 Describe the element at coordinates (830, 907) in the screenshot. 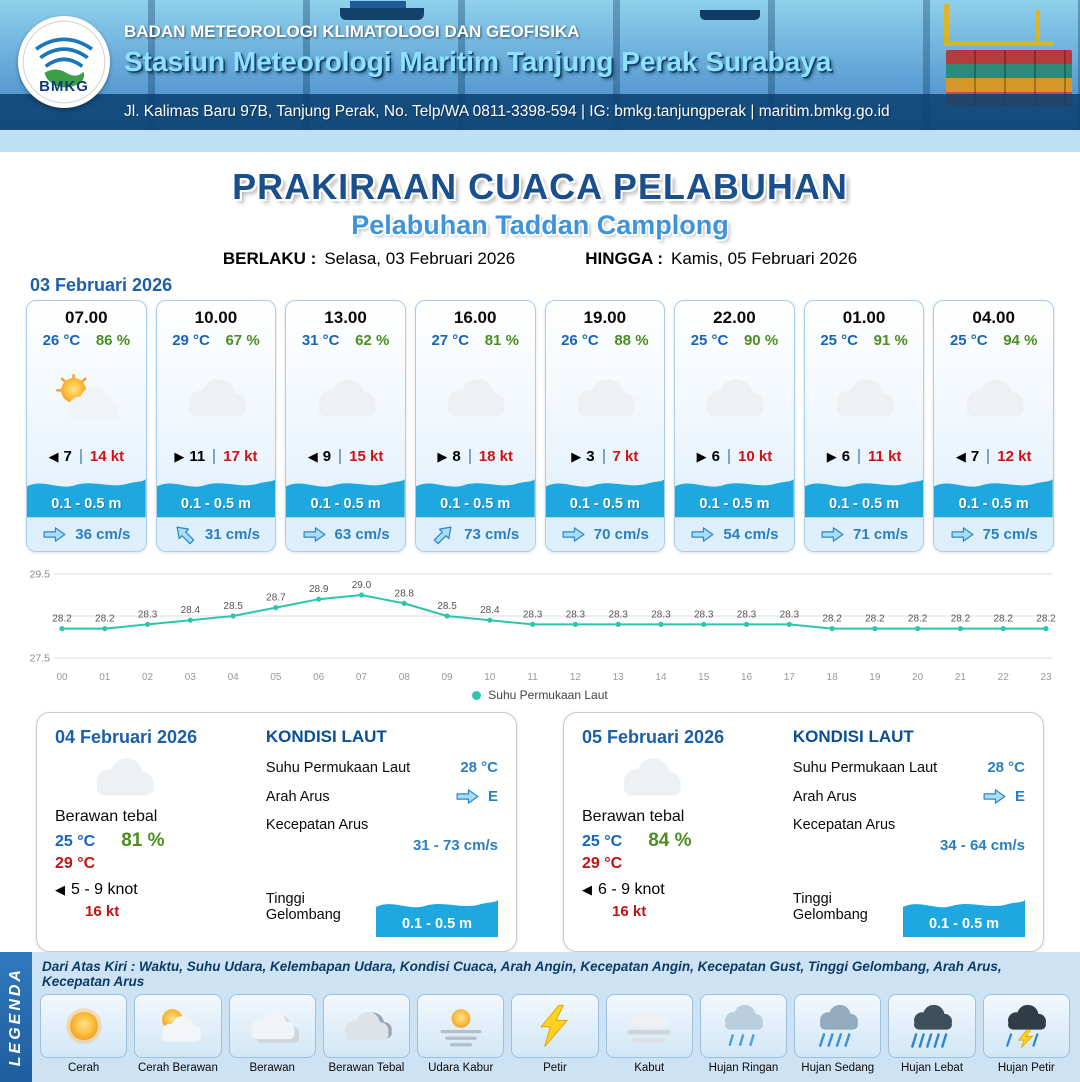

I see `wave-label: Tinggi Gelombang` at that location.